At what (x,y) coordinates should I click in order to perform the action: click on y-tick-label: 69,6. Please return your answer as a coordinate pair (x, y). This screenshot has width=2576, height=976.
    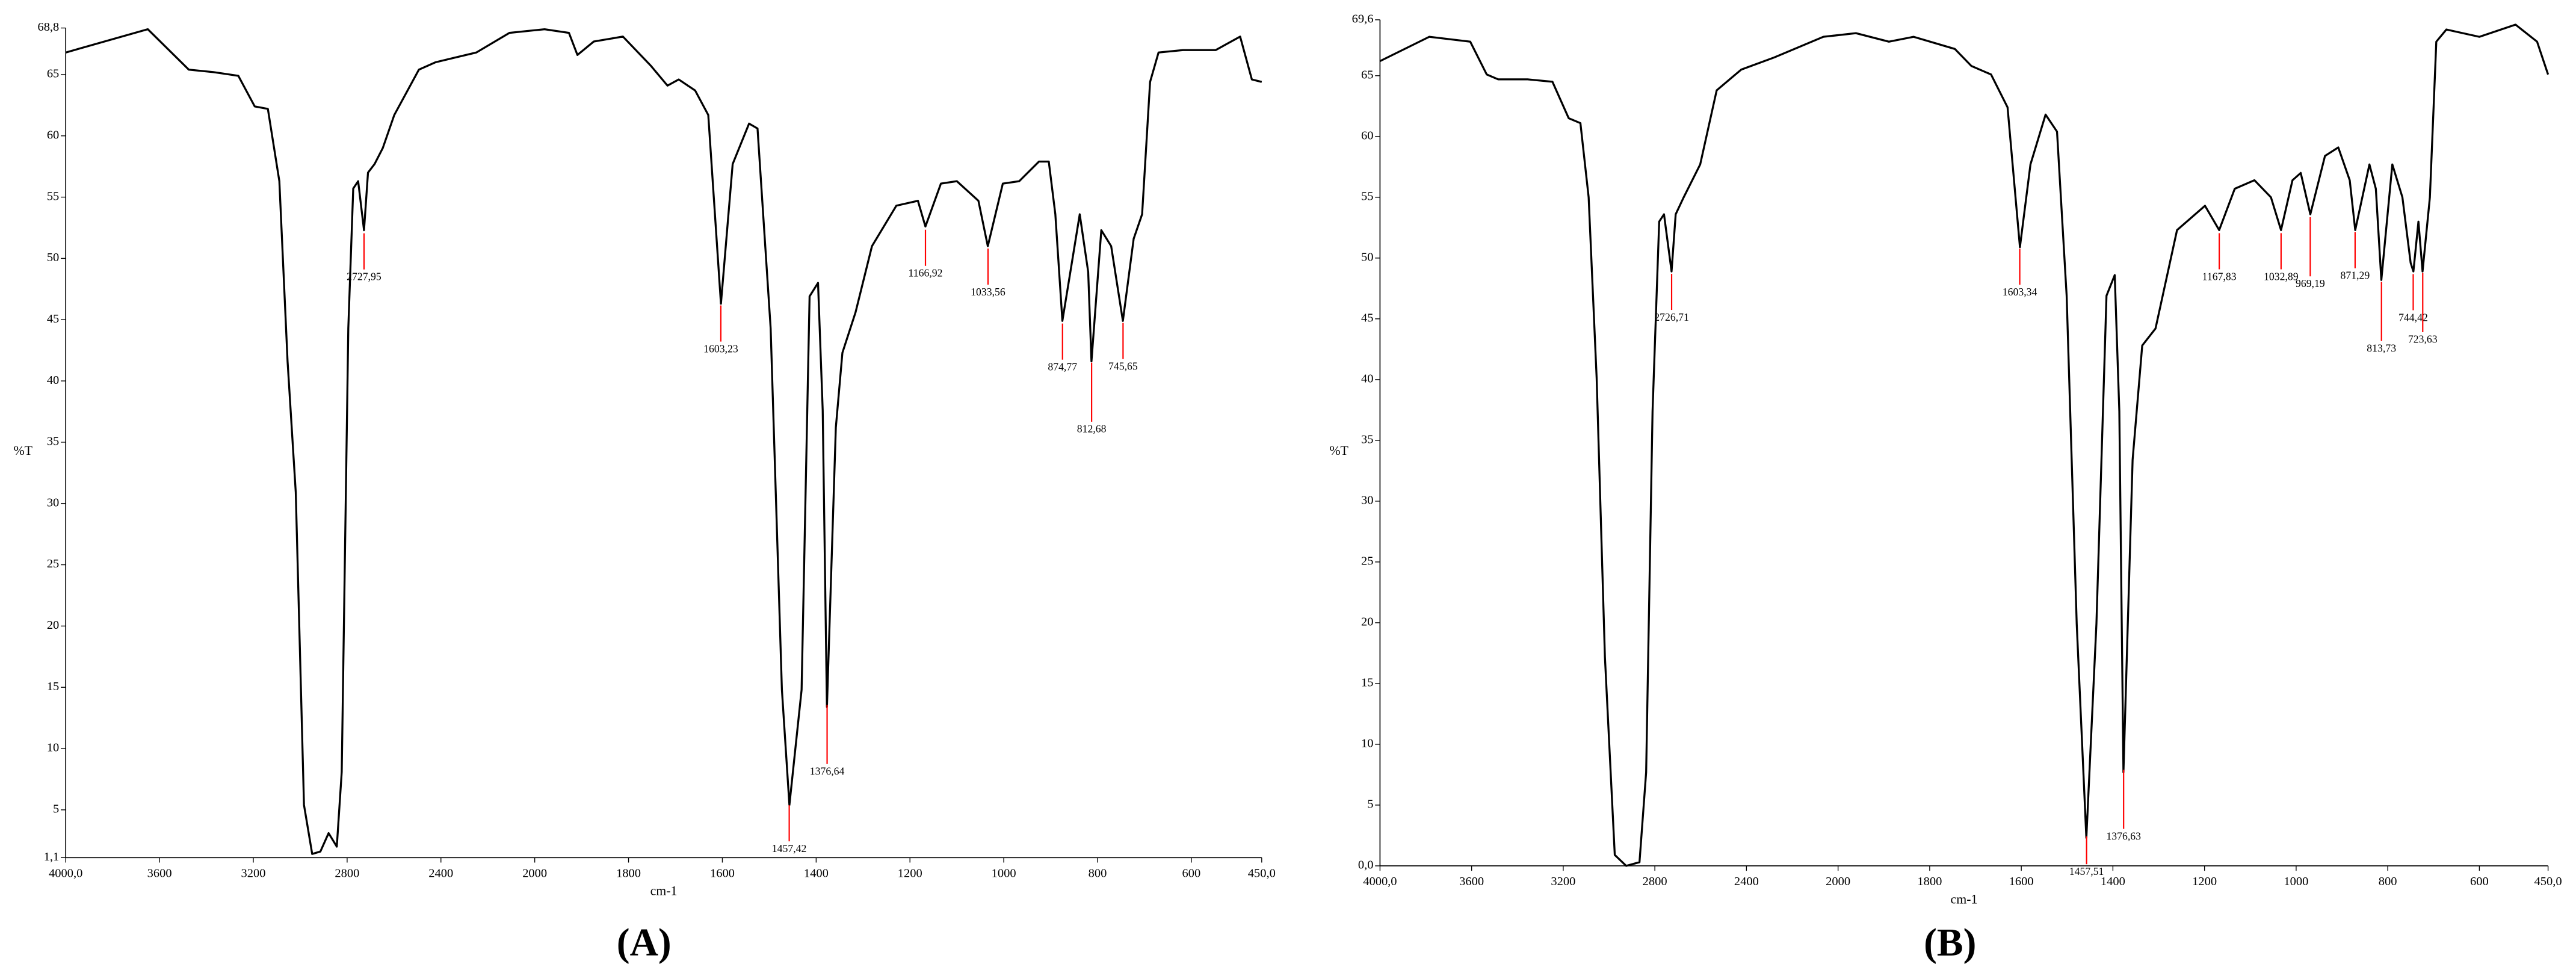
    Looking at the image, I should click on (1363, 19).